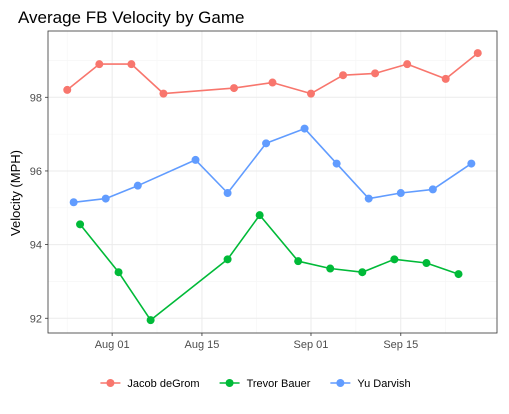 This screenshot has height=414, width=509. Describe the element at coordinates (36, 319) in the screenshot. I see `y-tick-label: 92` at that location.